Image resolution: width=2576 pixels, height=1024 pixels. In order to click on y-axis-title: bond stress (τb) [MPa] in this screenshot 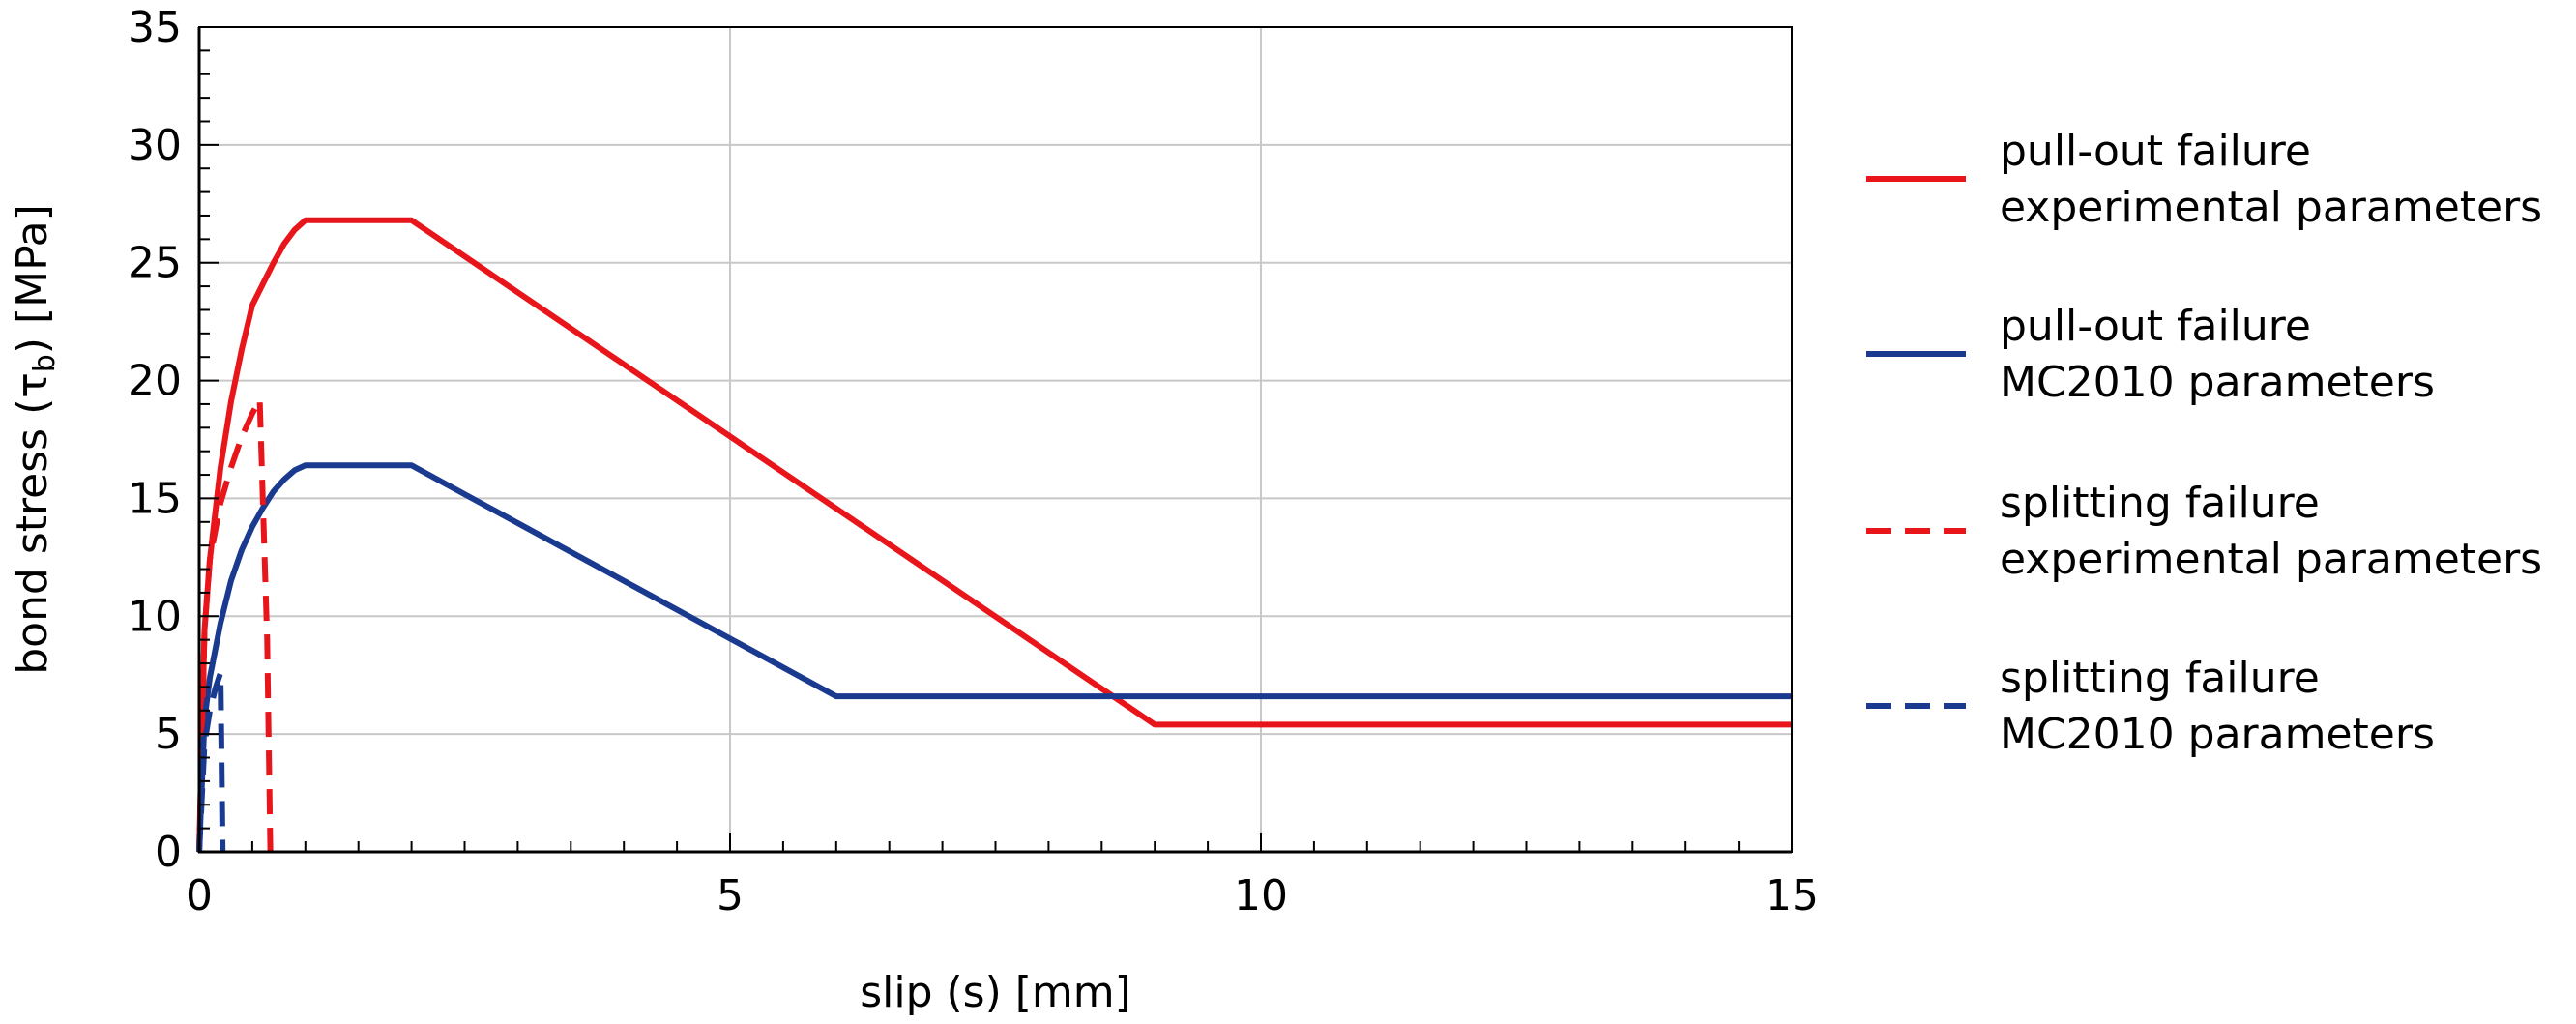, I will do `click(35, 439)`.